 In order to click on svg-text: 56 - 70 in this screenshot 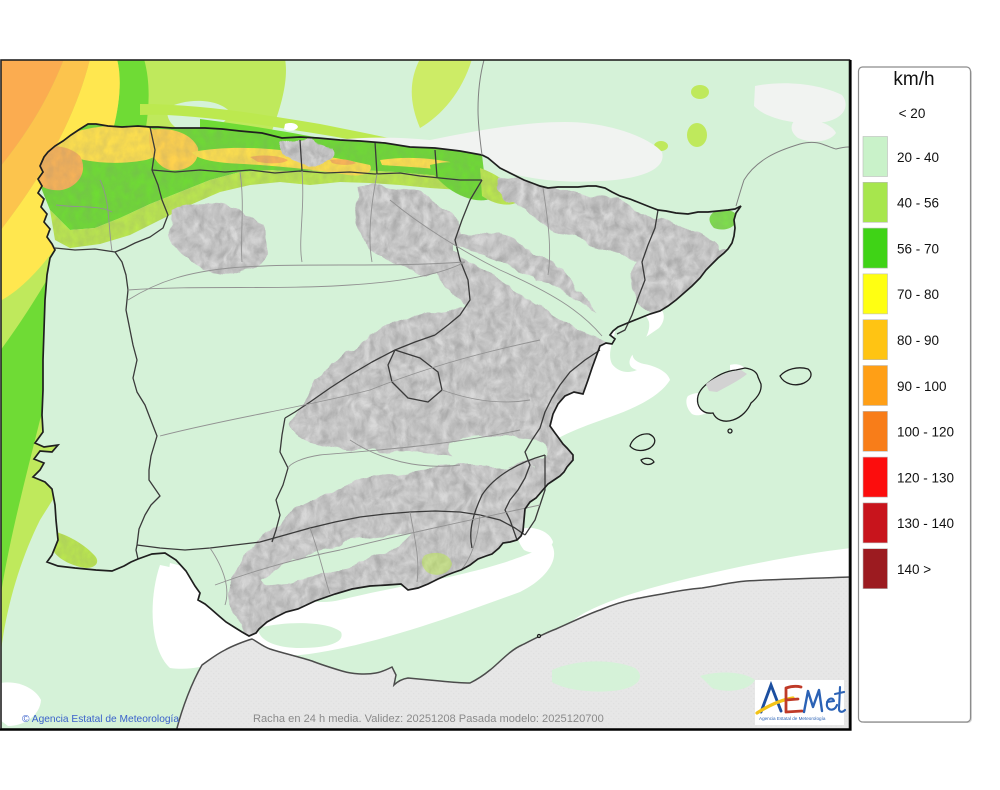, I will do `click(918, 248)`.